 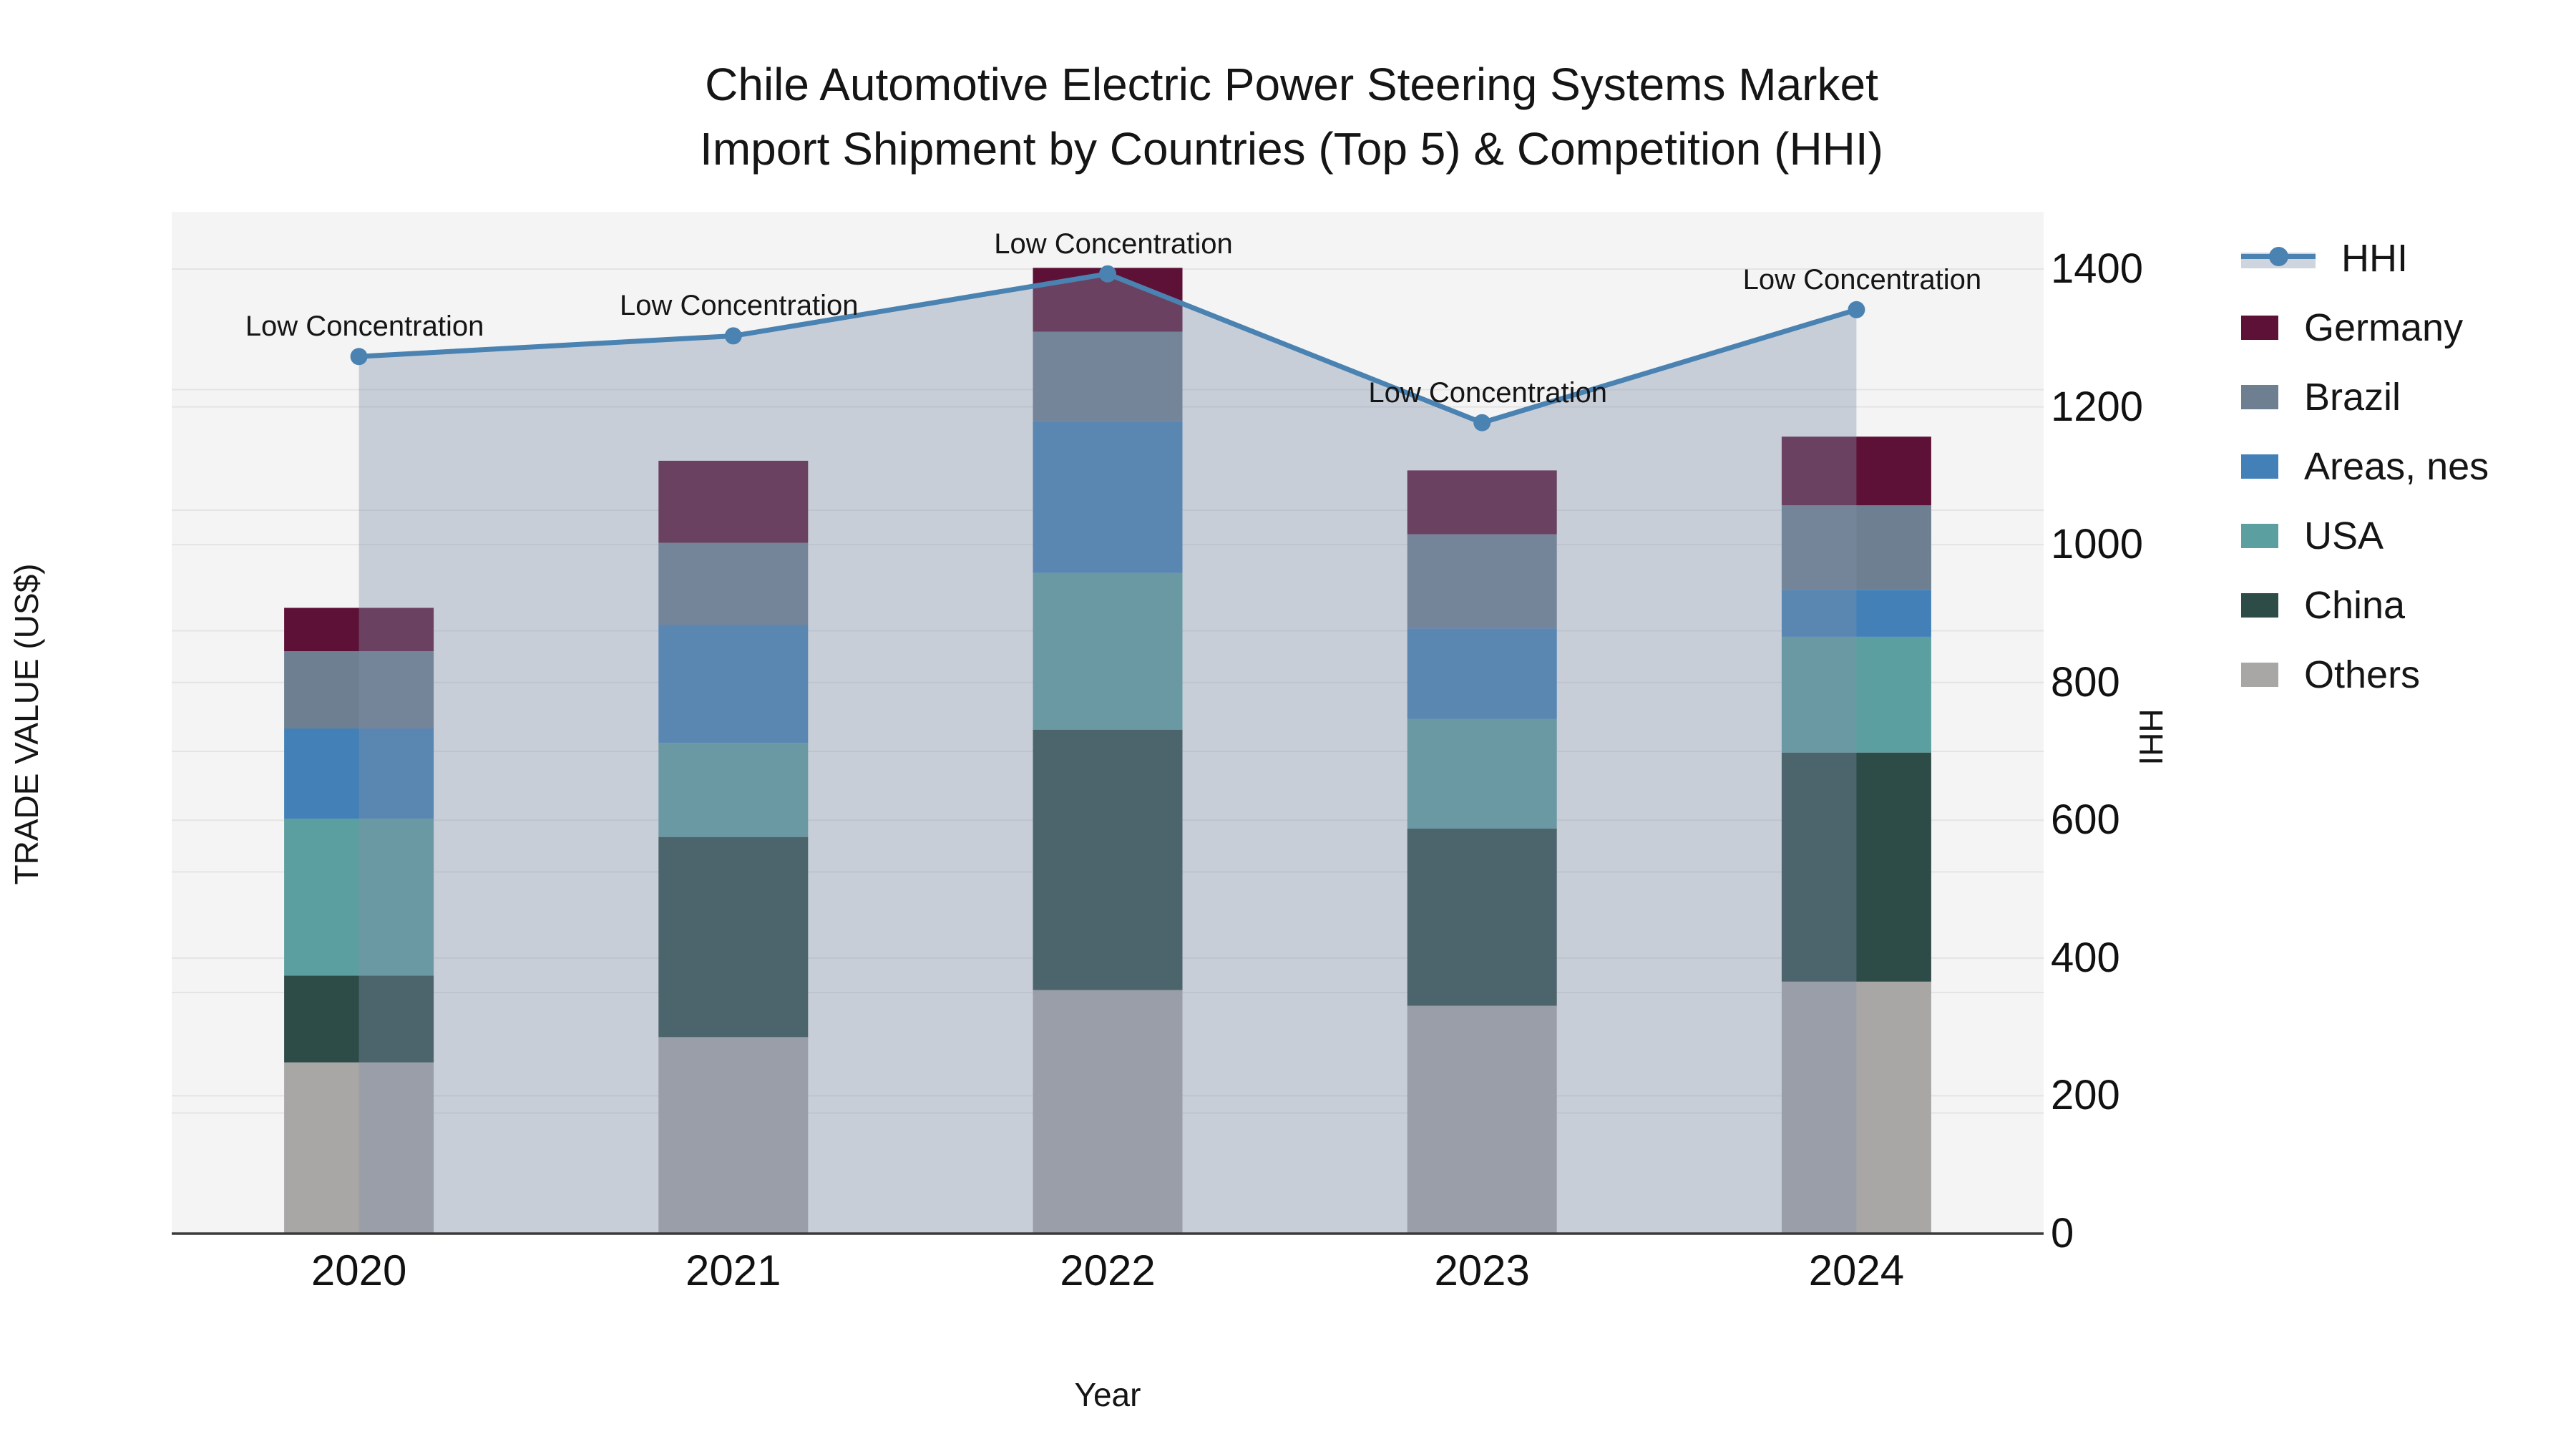 What do you see at coordinates (1482, 1119) in the screenshot?
I see `bar-segment-others-2023` at bounding box center [1482, 1119].